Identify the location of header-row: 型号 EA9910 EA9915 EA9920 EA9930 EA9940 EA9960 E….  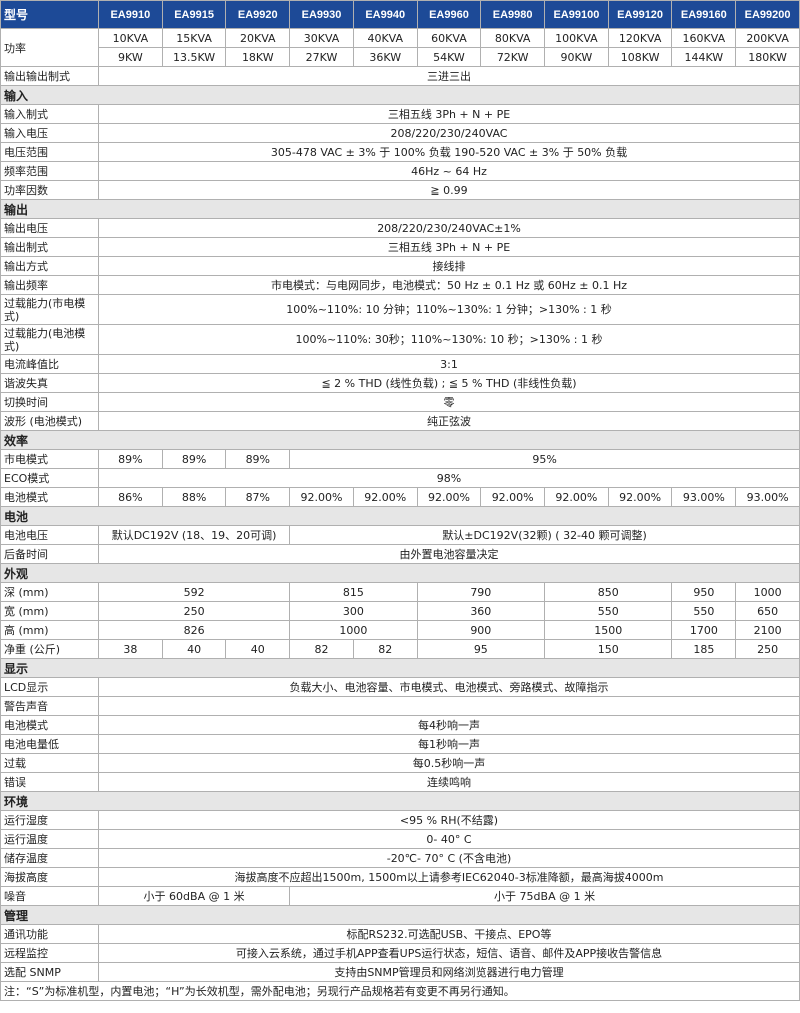
(400, 14).